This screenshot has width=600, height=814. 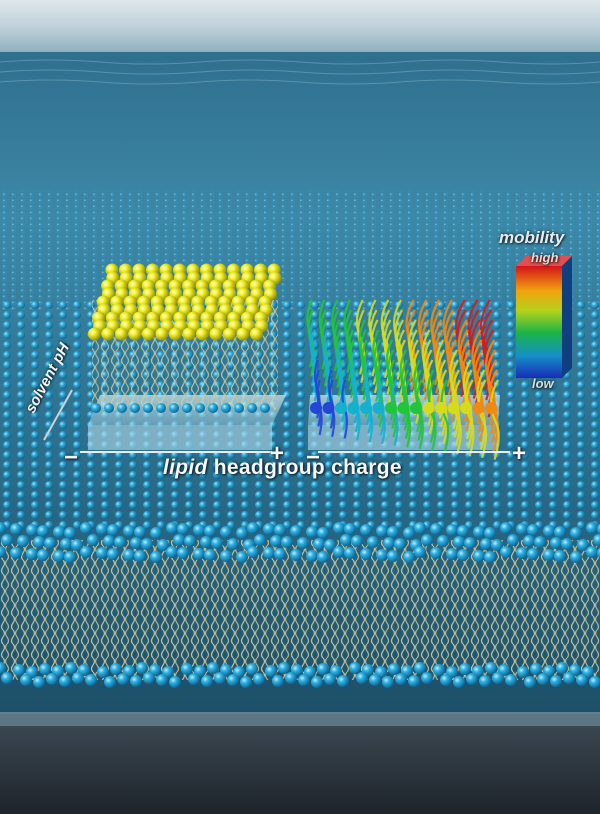 What do you see at coordinates (180, 408) in the screenshot?
I see `left-lower-heads` at bounding box center [180, 408].